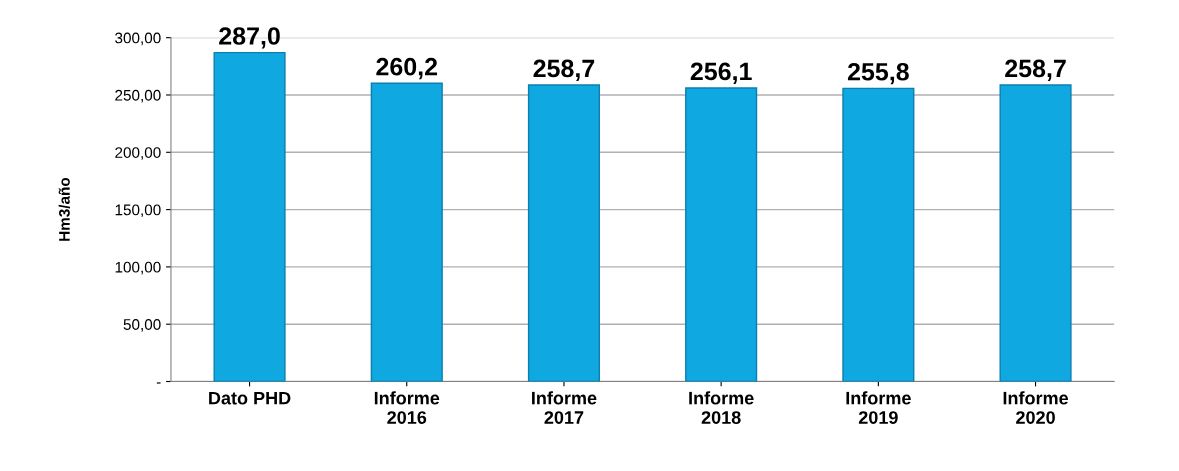  Describe the element at coordinates (64, 209) in the screenshot. I see `y-axis-title: Hm3/año` at that location.